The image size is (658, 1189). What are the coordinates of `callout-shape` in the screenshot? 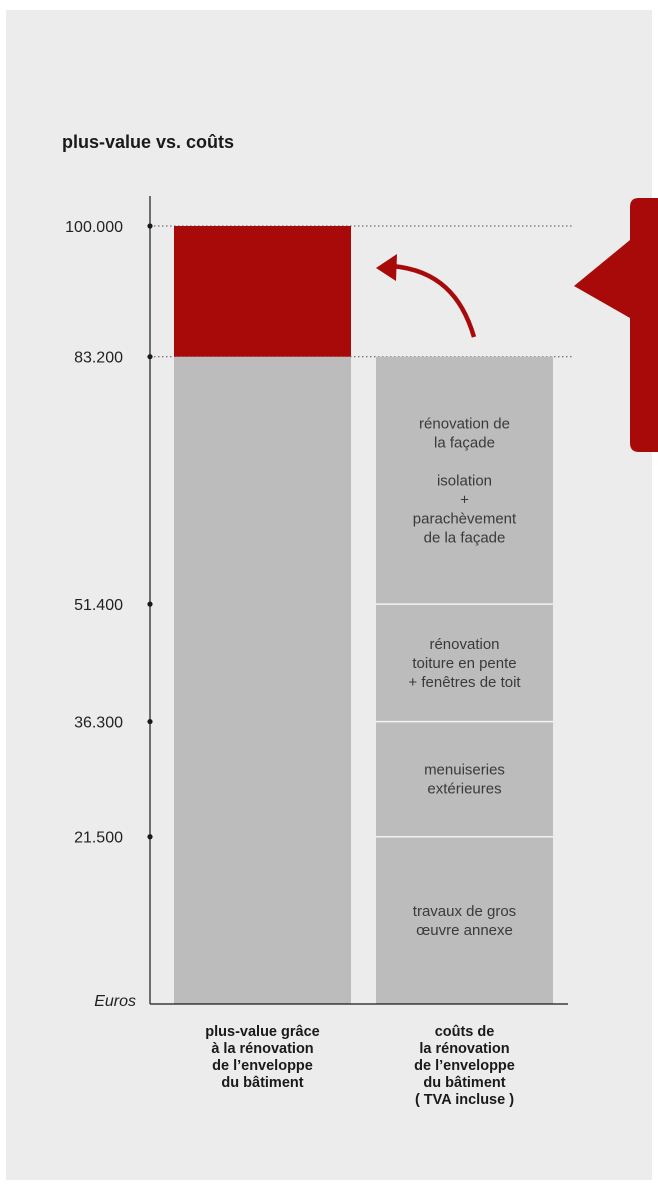 It's located at (616, 325).